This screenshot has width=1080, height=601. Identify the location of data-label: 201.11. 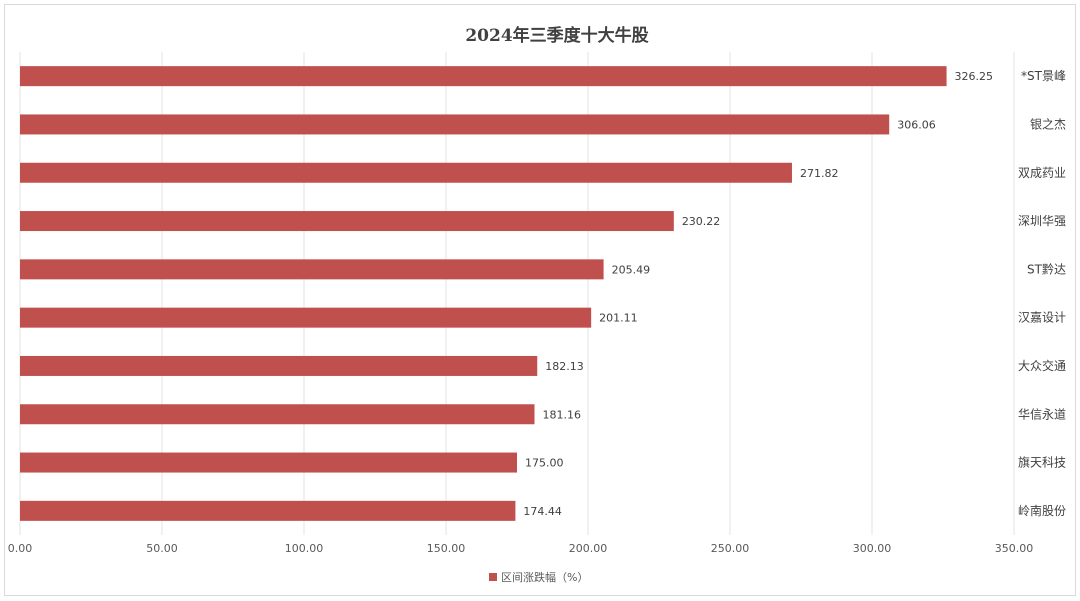
(618, 318).